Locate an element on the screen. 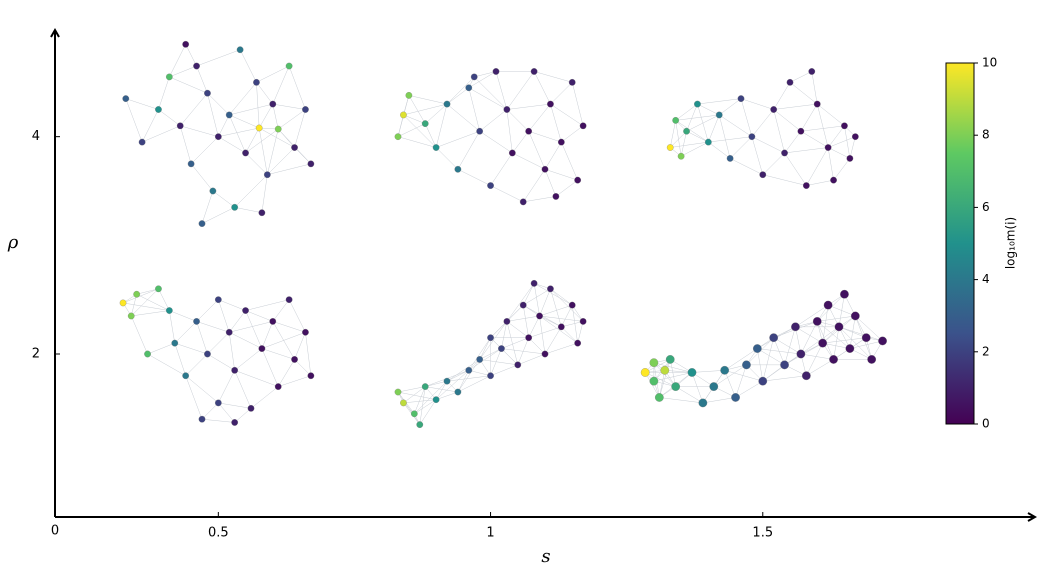 This screenshot has width=1055, height=579. x-tick-label: 1.5 is located at coordinates (762, 533).